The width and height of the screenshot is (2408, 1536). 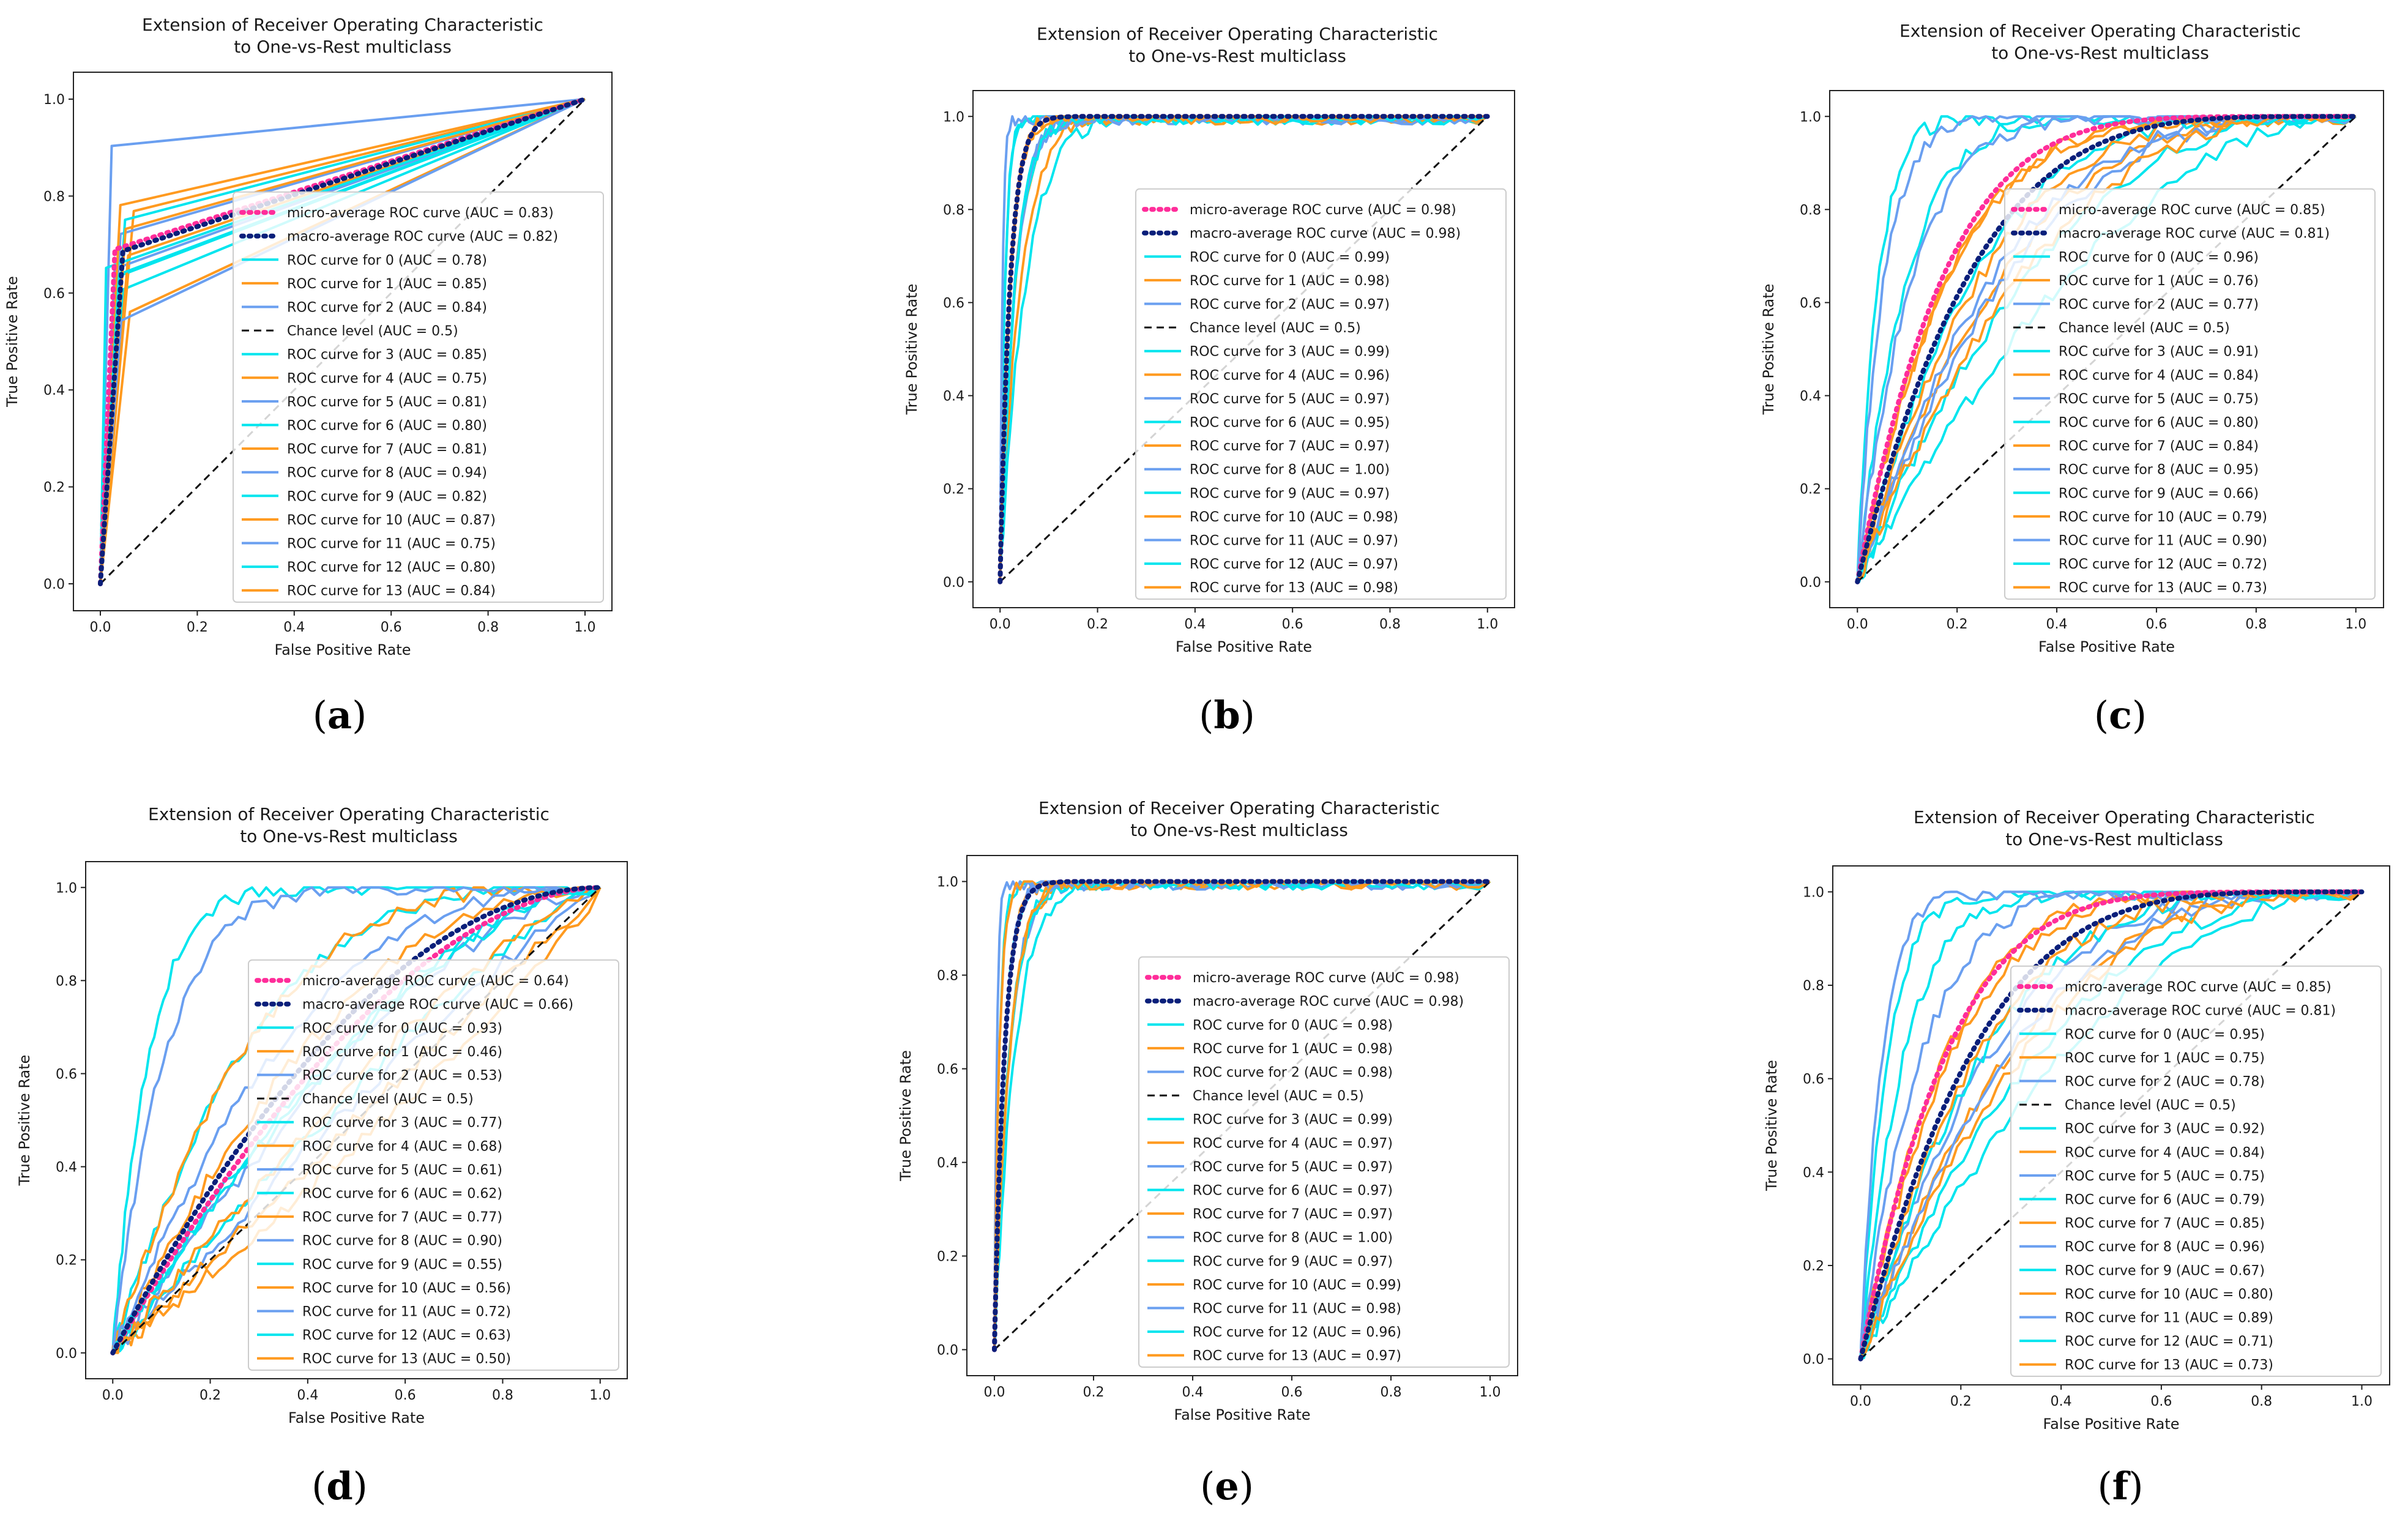 I want to click on legend-entry: ROC curve for 12 (AUC = 0.72), so click(x=2163, y=564).